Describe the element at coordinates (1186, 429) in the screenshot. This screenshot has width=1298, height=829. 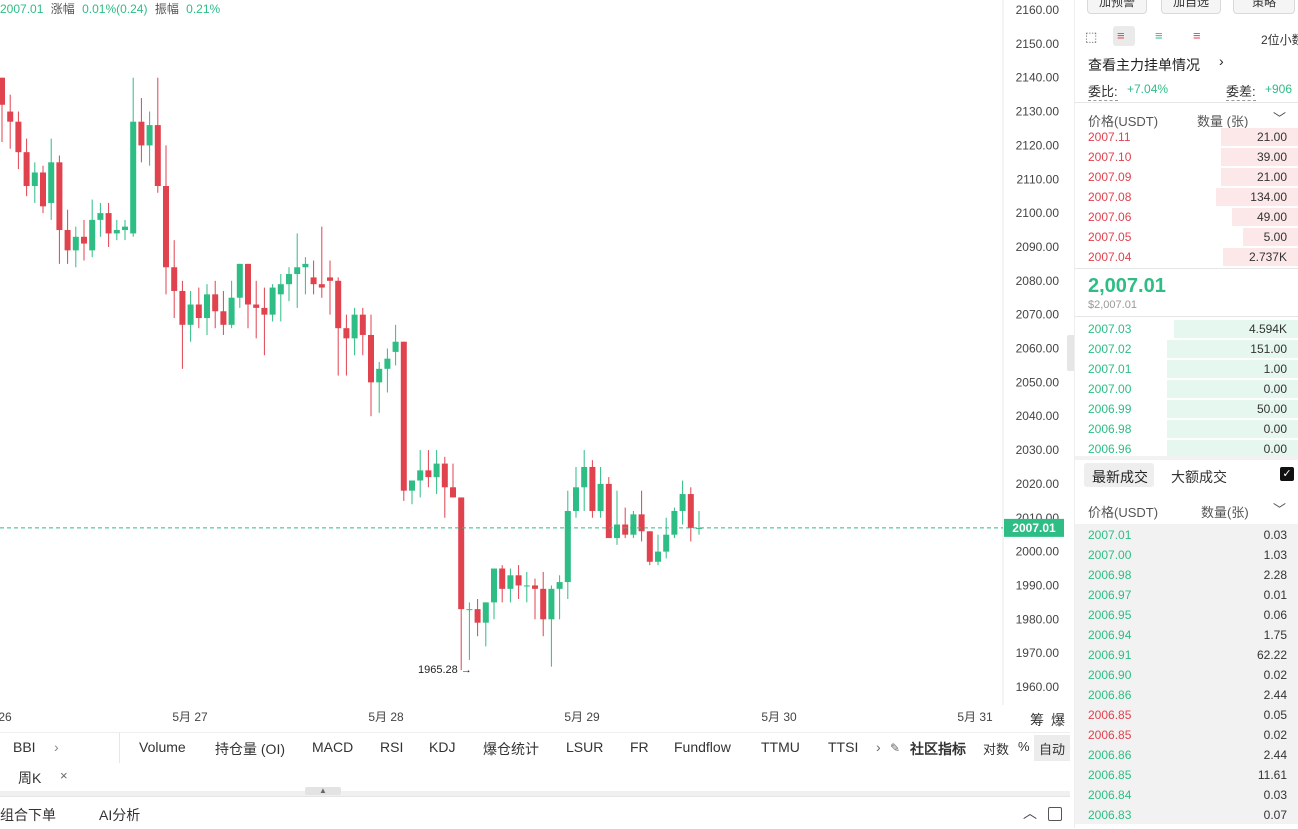
I see `bid-row: 2006.98 0.00` at that location.